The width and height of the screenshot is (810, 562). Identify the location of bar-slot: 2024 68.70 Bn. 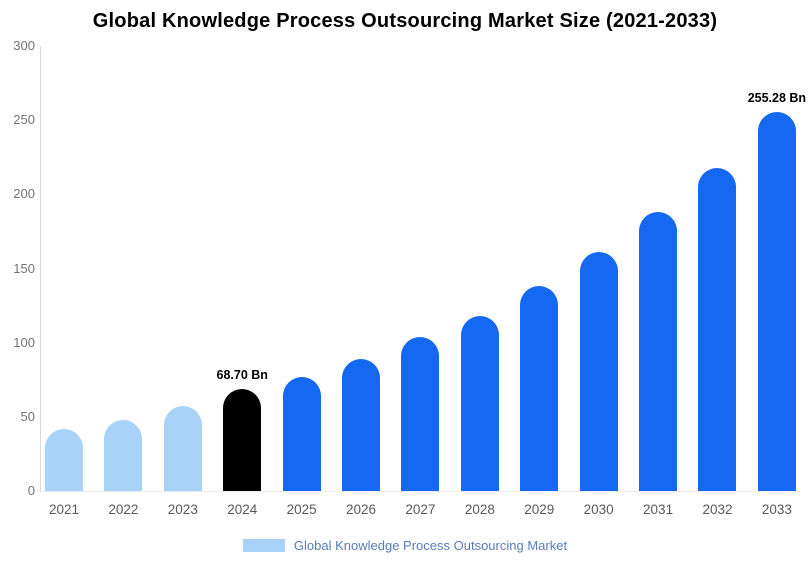
(242, 281).